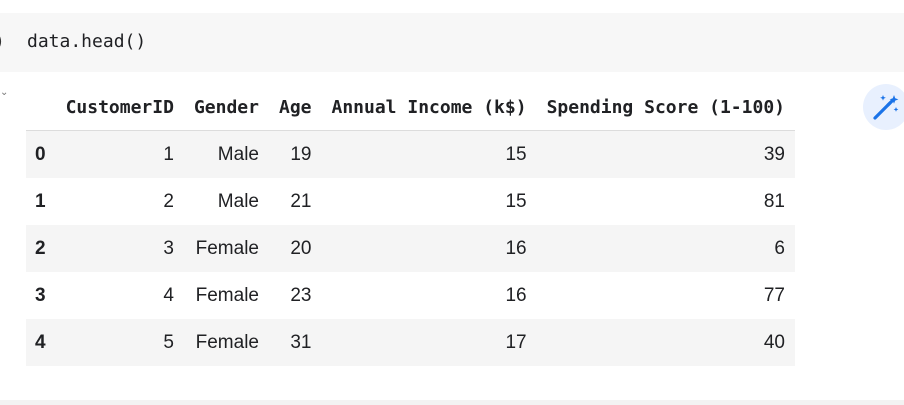 The height and width of the screenshot is (405, 904). I want to click on output-collapse-icon: ⌄, so click(4, 92).